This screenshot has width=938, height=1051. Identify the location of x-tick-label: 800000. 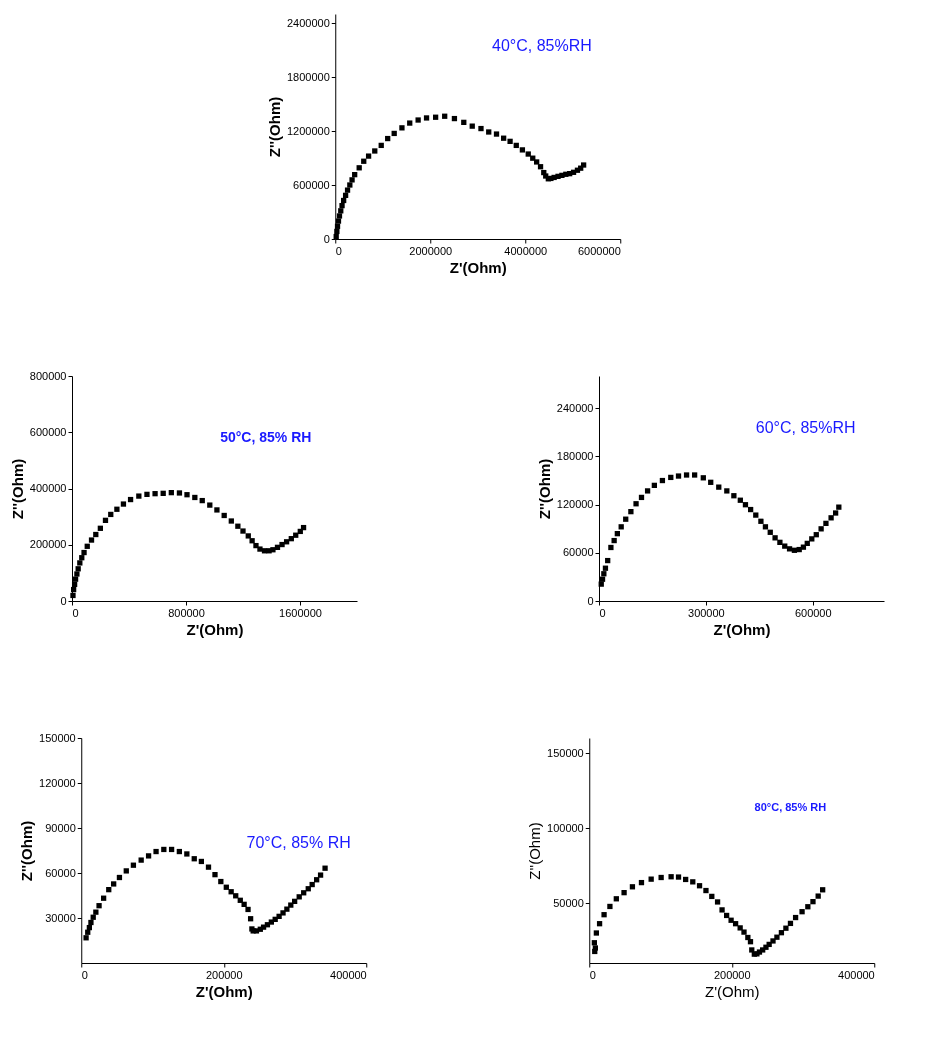
(186, 612).